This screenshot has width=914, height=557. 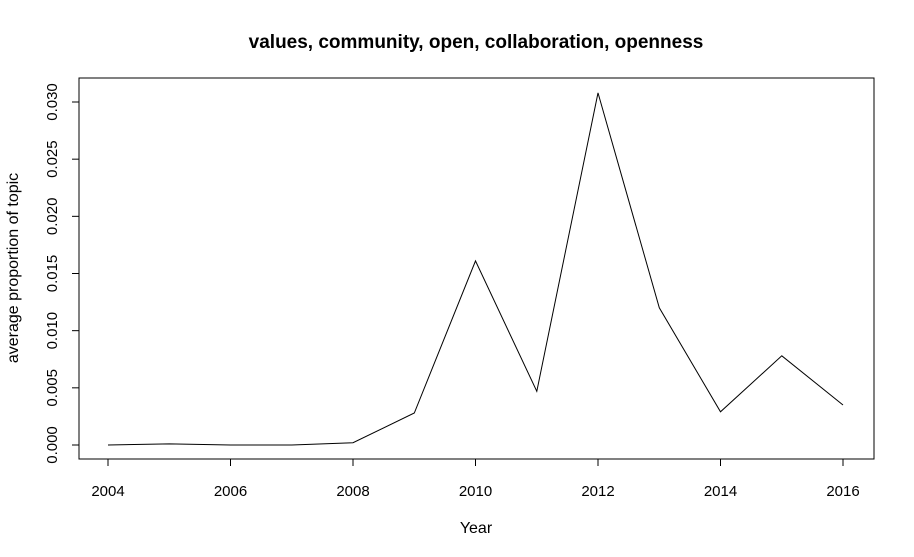 I want to click on x-tick-label: 2010, so click(x=475, y=491).